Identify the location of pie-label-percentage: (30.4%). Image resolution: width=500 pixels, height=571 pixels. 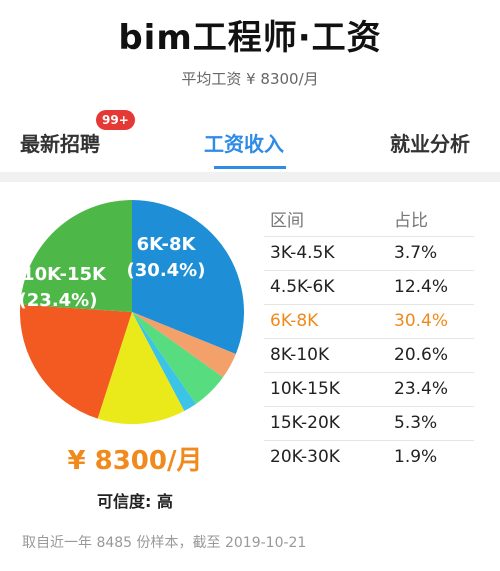
(166, 270).